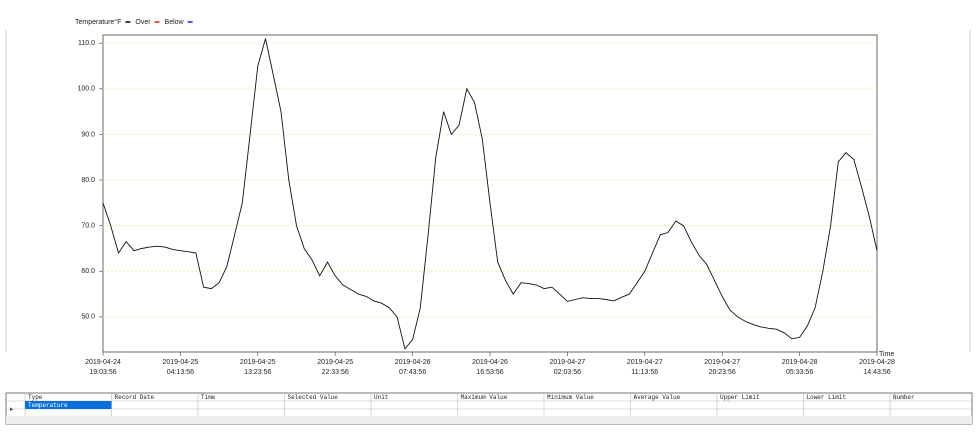 The width and height of the screenshot is (980, 436). What do you see at coordinates (657, 397) in the screenshot?
I see `column-header: Average Value` at bounding box center [657, 397].